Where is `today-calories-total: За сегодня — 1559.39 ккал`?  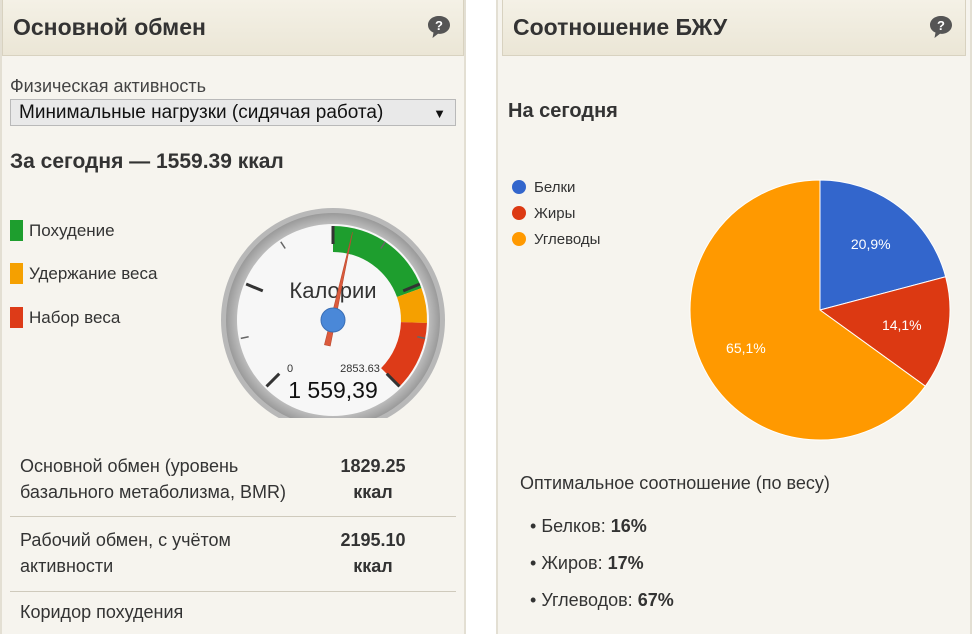
today-calories-total: За сегодня — 1559.39 ккал is located at coordinates (147, 161).